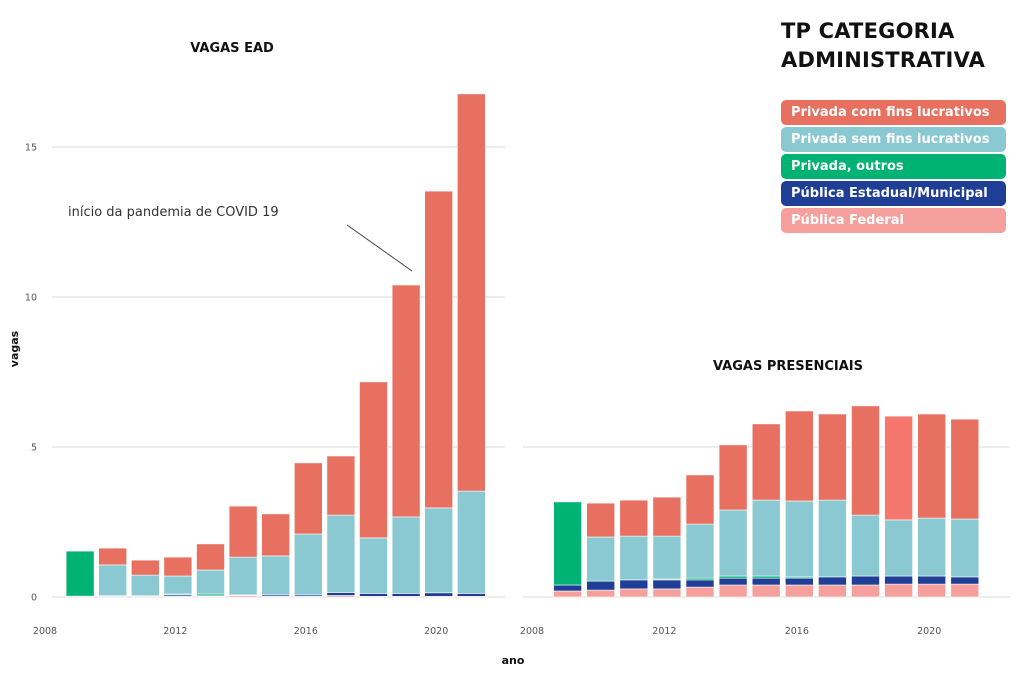 This screenshot has height=683, width=1024. What do you see at coordinates (893, 46) in the screenshot?
I see `legend-title: TP CATEGORIA ADMINISTRATIVA` at bounding box center [893, 46].